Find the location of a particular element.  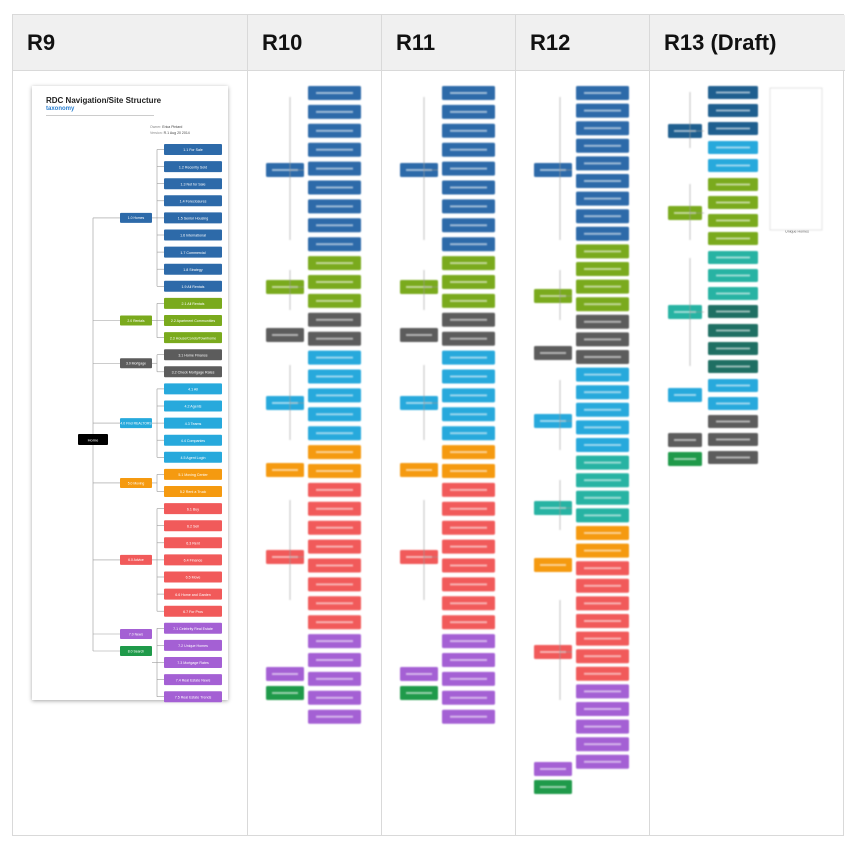

r9-leaf-label: 1.2 Recently Sold is located at coordinates (193, 167).